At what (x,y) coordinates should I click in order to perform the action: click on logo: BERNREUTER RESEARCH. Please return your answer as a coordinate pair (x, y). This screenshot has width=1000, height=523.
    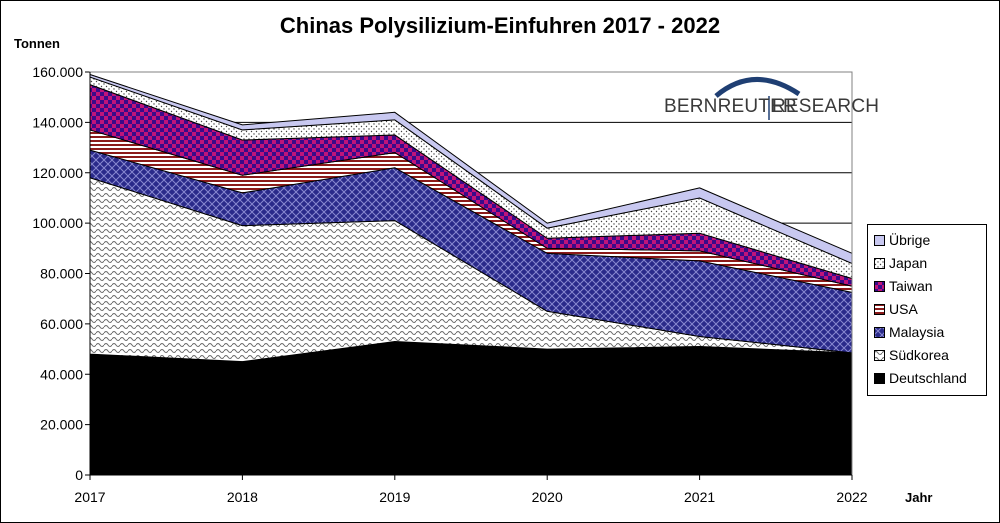
    Looking at the image, I should click on (771, 96).